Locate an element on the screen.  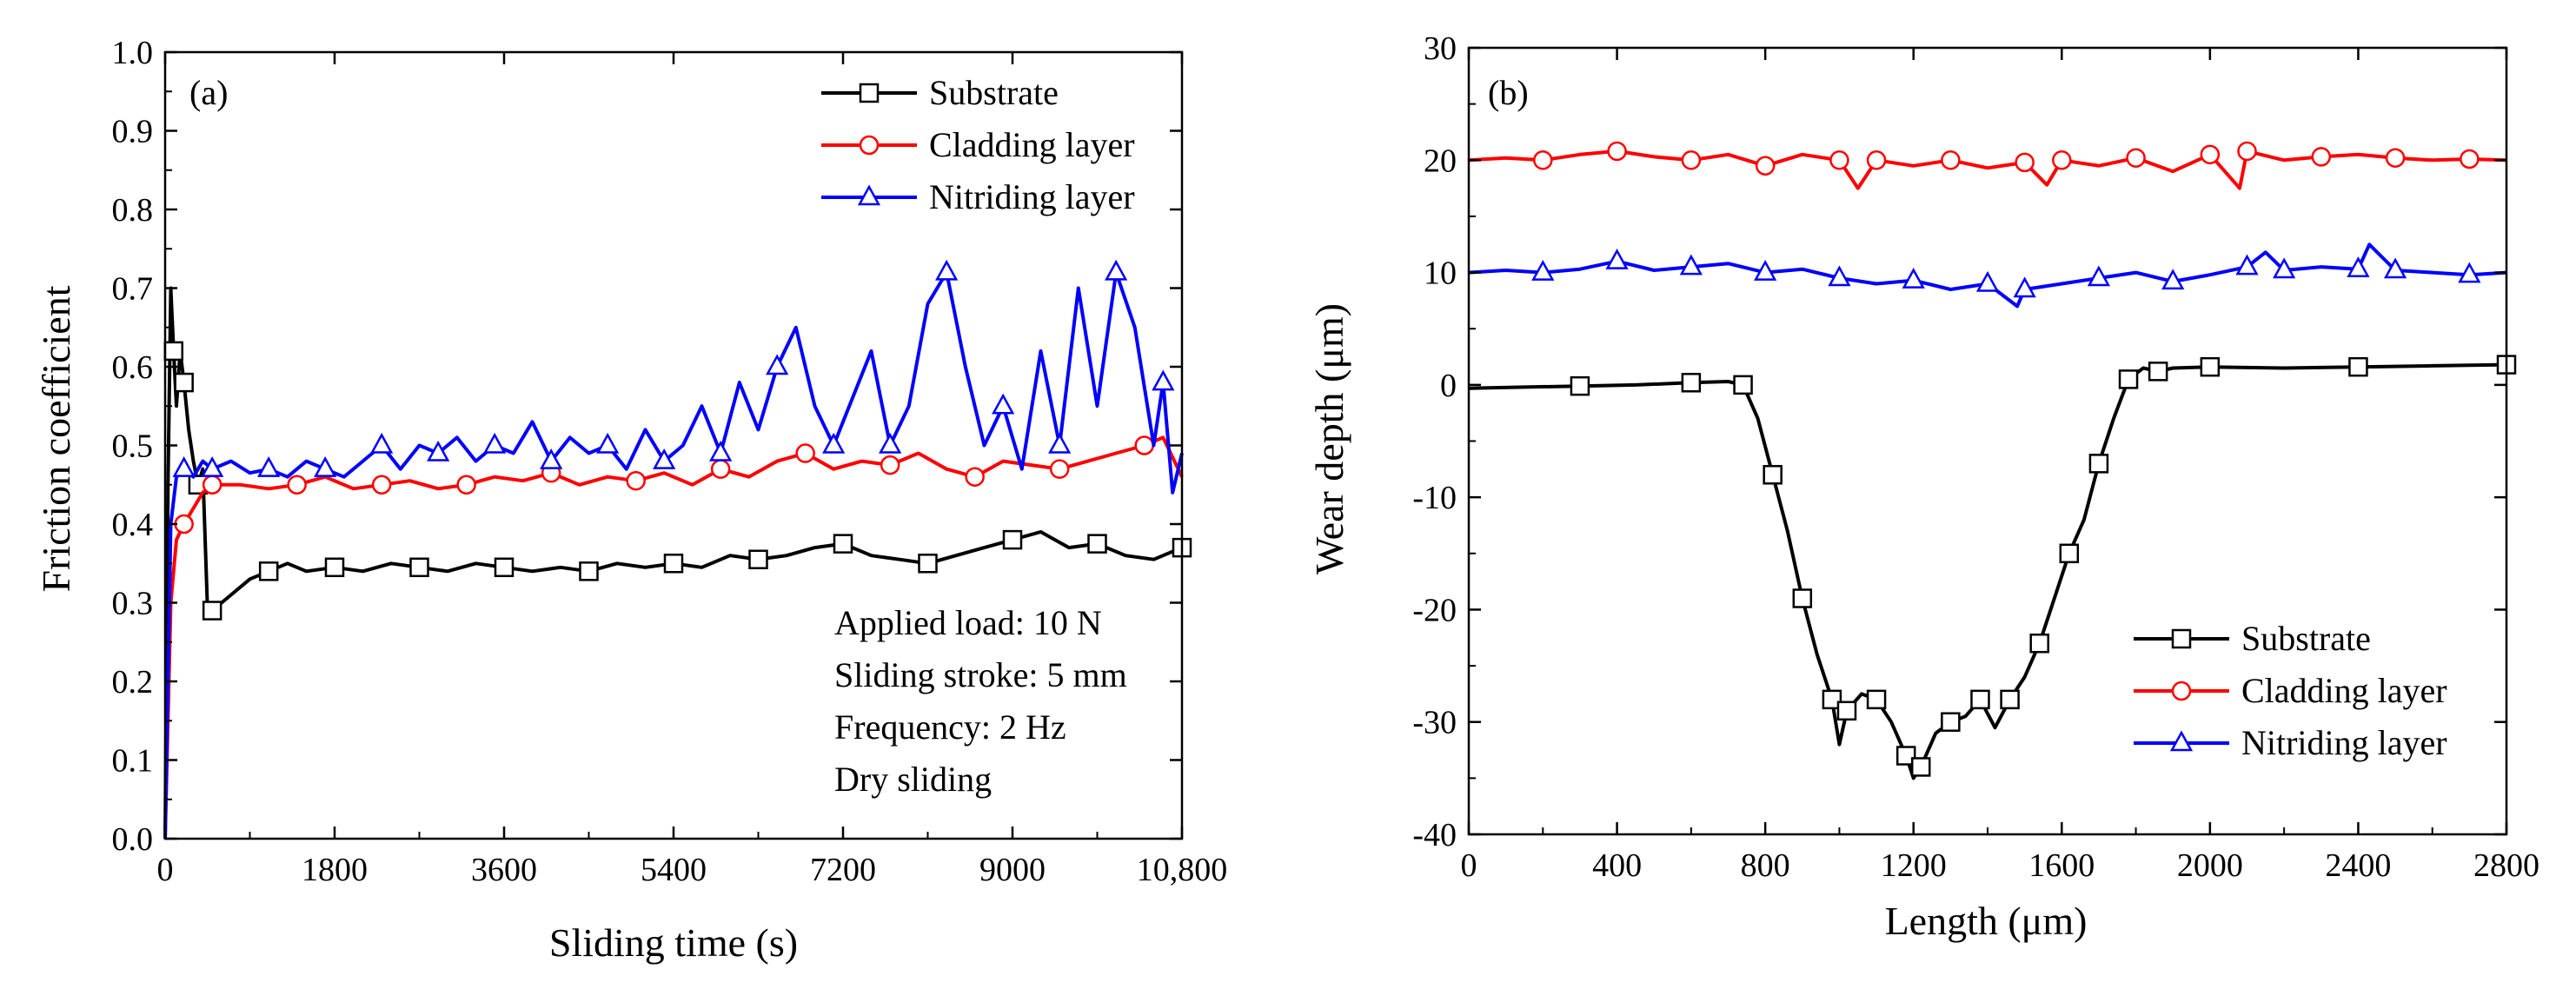
wear-legend-label-cladding-layer: Cladding layer is located at coordinates (2344, 691).